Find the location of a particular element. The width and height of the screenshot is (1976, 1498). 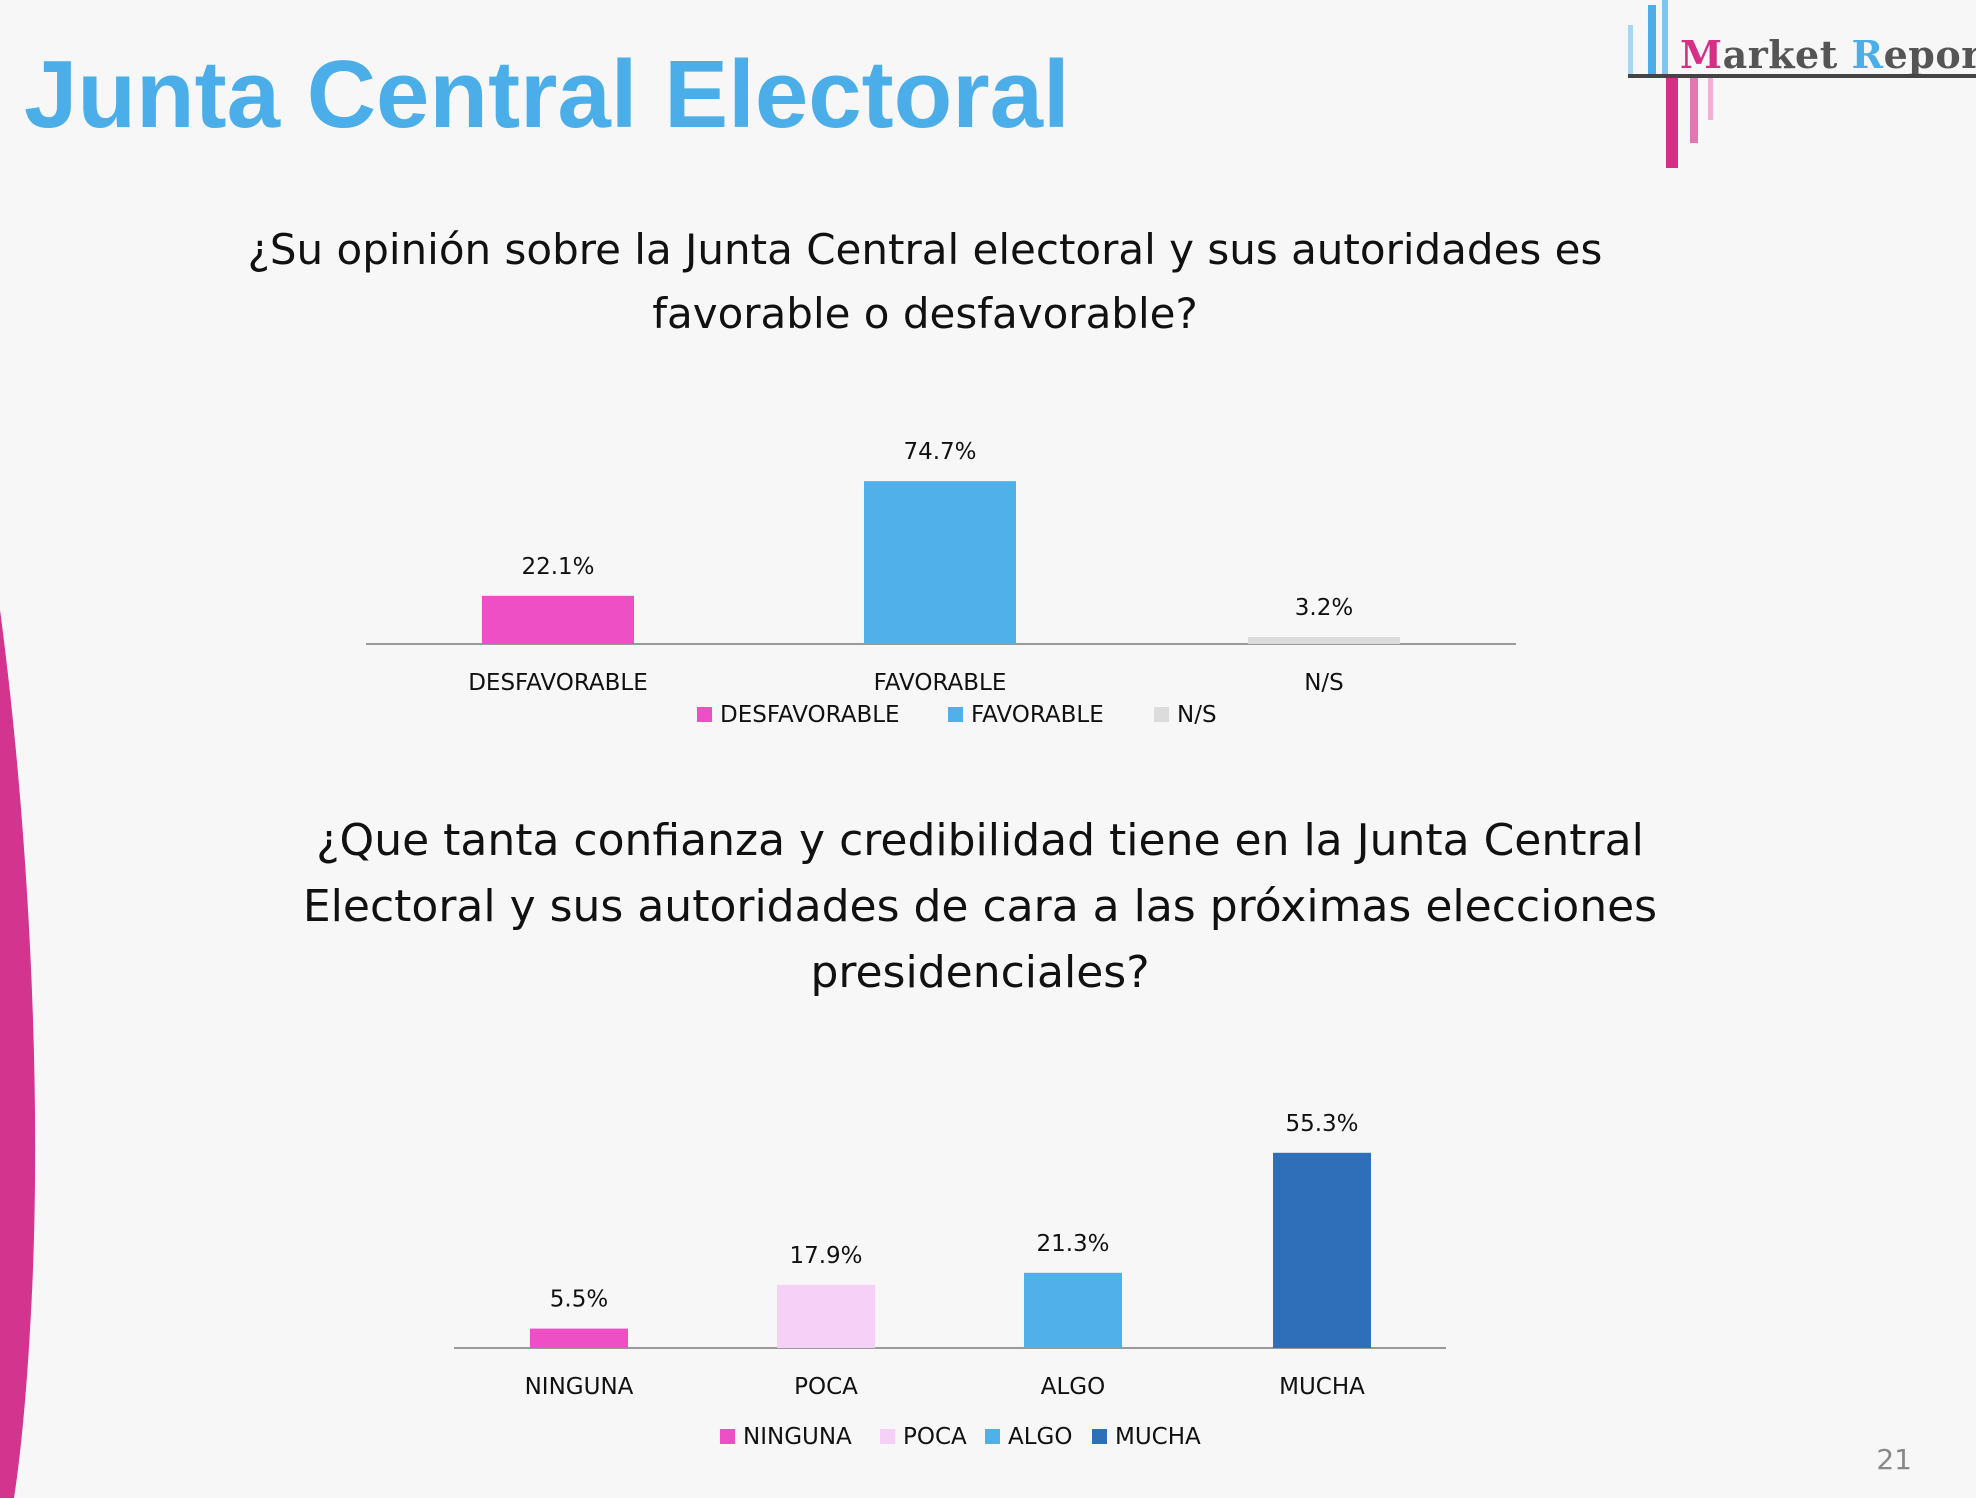

data-label-mucha: 55.3% is located at coordinates (1321, 1124).